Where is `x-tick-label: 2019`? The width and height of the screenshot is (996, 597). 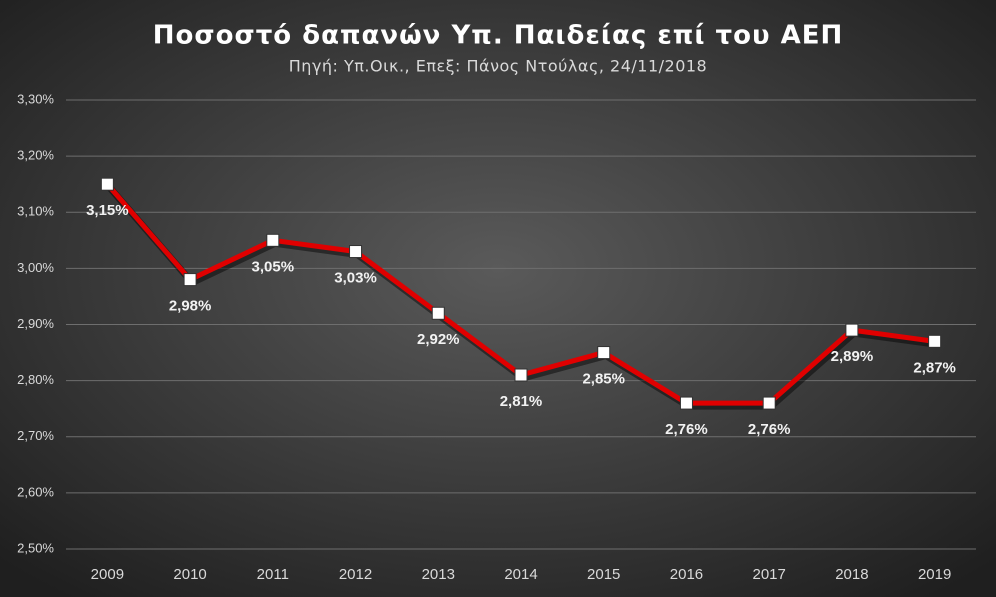 x-tick-label: 2019 is located at coordinates (934, 574).